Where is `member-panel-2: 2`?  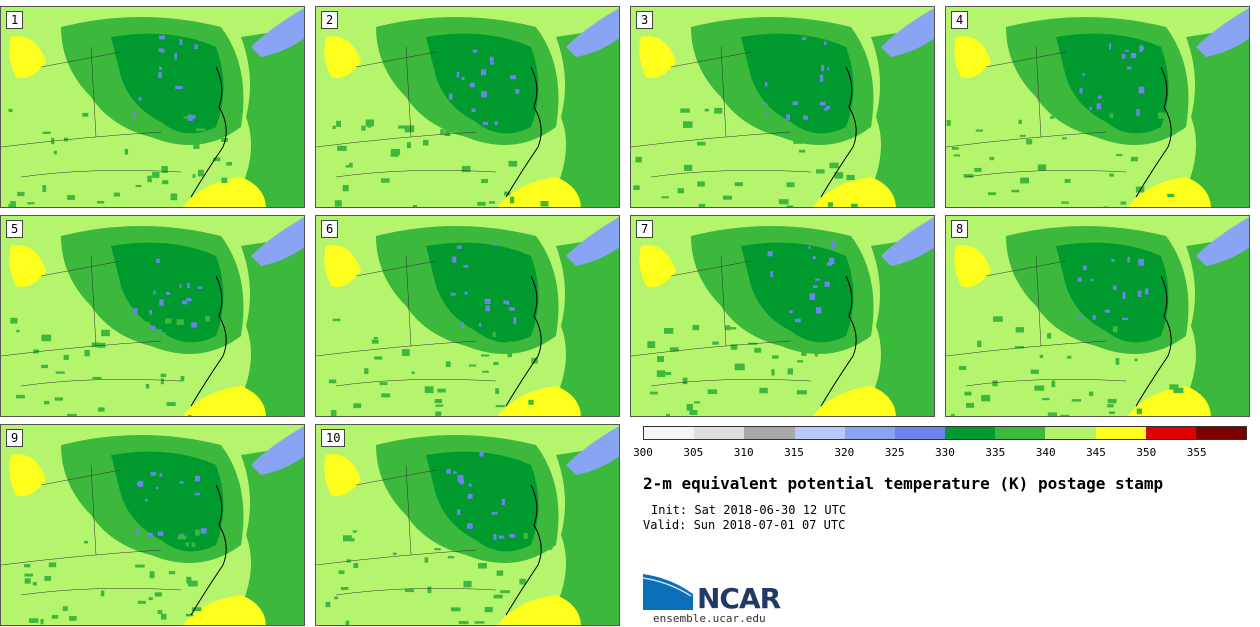 member-panel-2: 2 is located at coordinates (467, 107).